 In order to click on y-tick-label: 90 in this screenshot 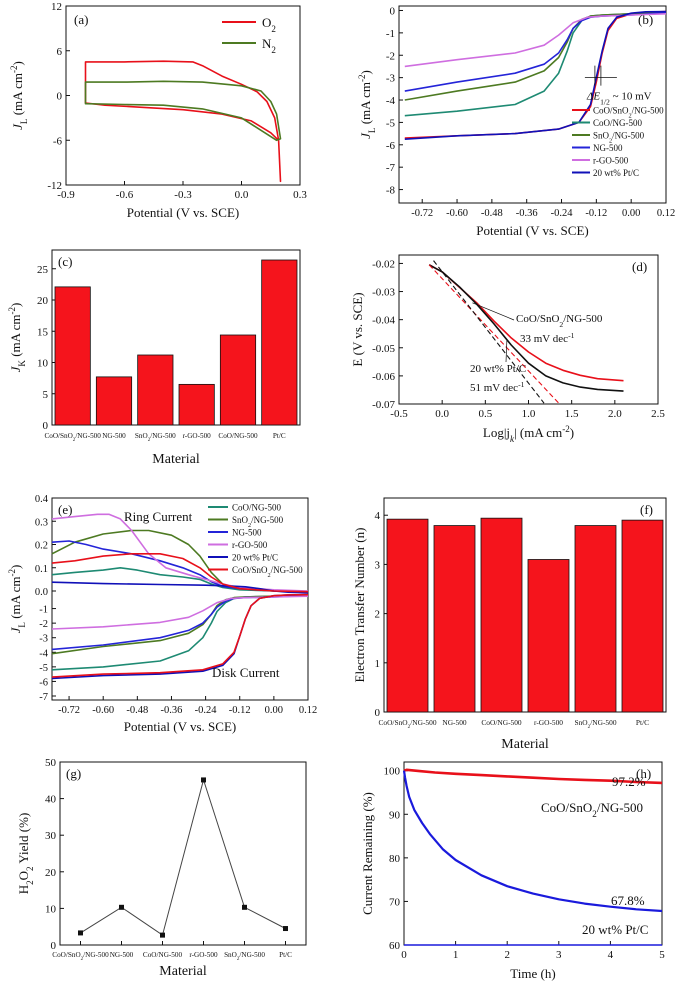, I will do `click(395, 815)`.